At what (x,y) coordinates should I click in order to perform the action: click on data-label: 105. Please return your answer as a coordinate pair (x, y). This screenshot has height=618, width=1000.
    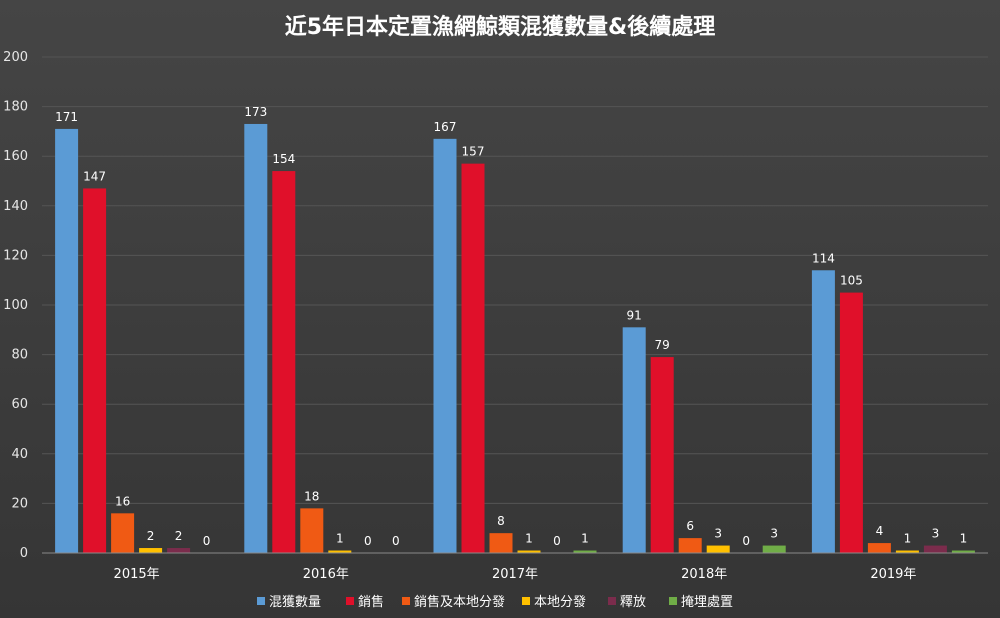
    Looking at the image, I should click on (851, 281).